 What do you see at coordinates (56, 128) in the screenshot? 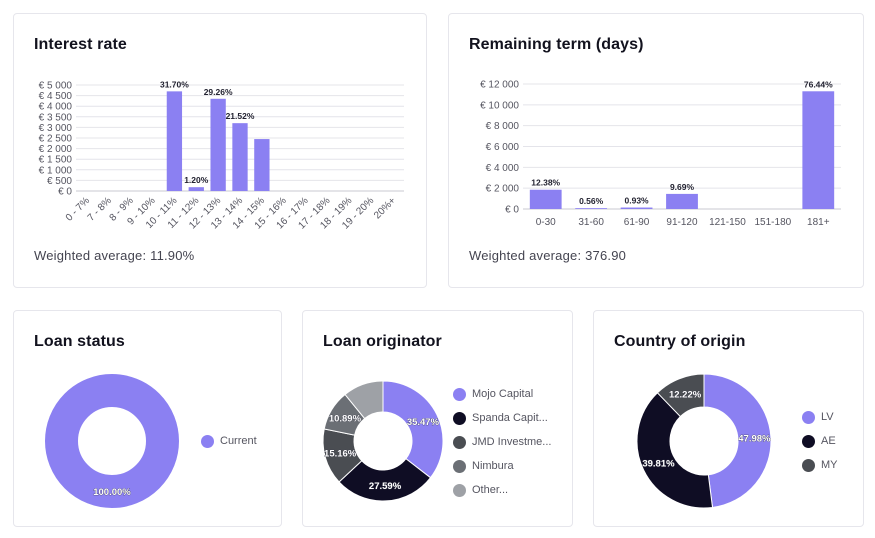
I see `y-tick-label: € 3 000` at bounding box center [56, 128].